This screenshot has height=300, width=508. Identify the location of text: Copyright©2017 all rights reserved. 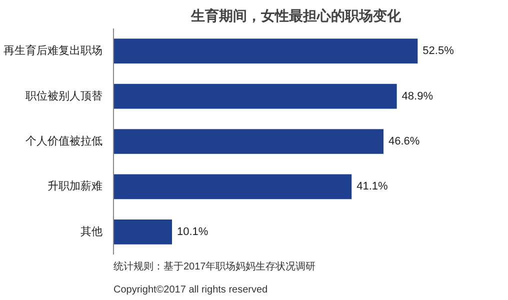
(191, 290).